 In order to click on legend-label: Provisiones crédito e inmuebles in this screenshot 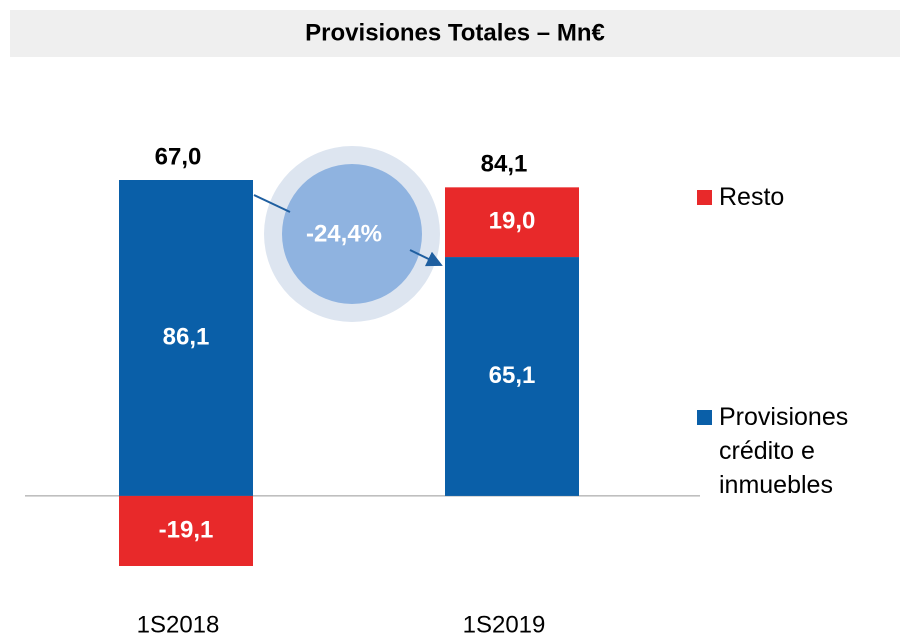, I will do `click(784, 451)`.